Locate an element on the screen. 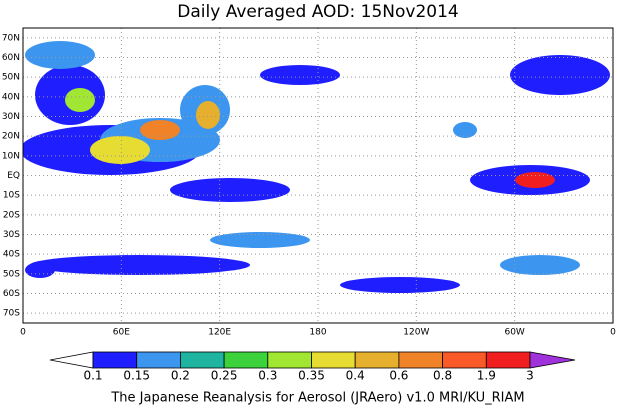 The height and width of the screenshot is (408, 617). colorbar-label: 0.15 is located at coordinates (136, 376).